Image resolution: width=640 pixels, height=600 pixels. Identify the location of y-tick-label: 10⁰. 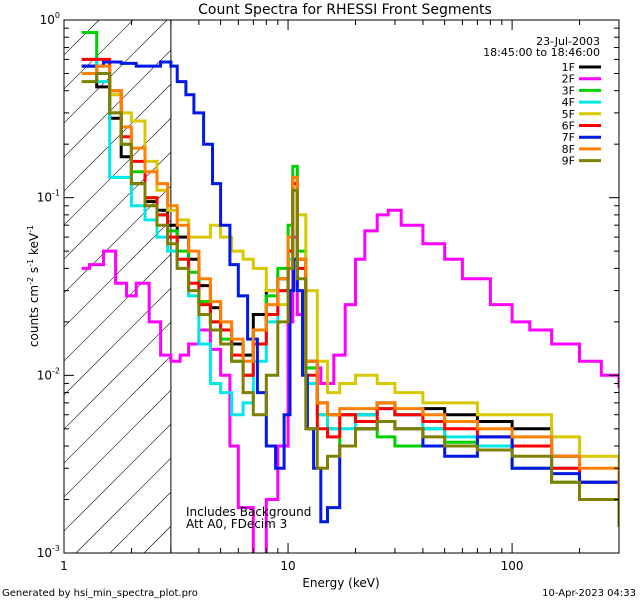
(50, 19).